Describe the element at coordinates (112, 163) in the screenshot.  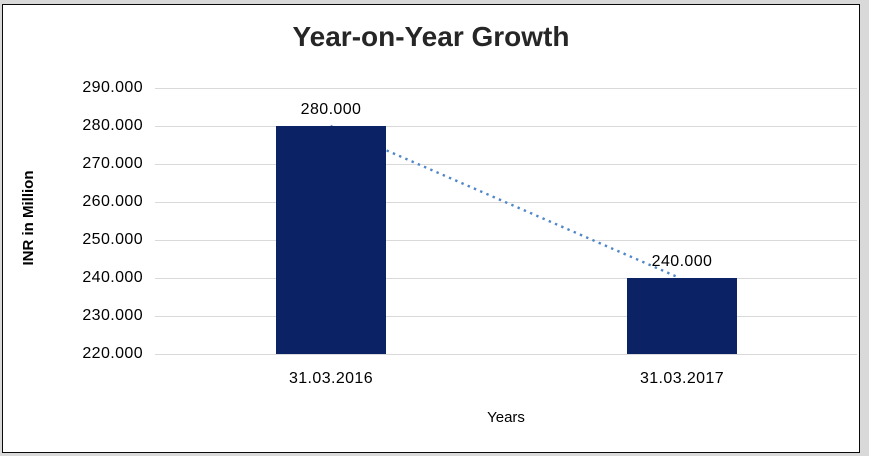
I see `y-tick-label: 270.000` at that location.